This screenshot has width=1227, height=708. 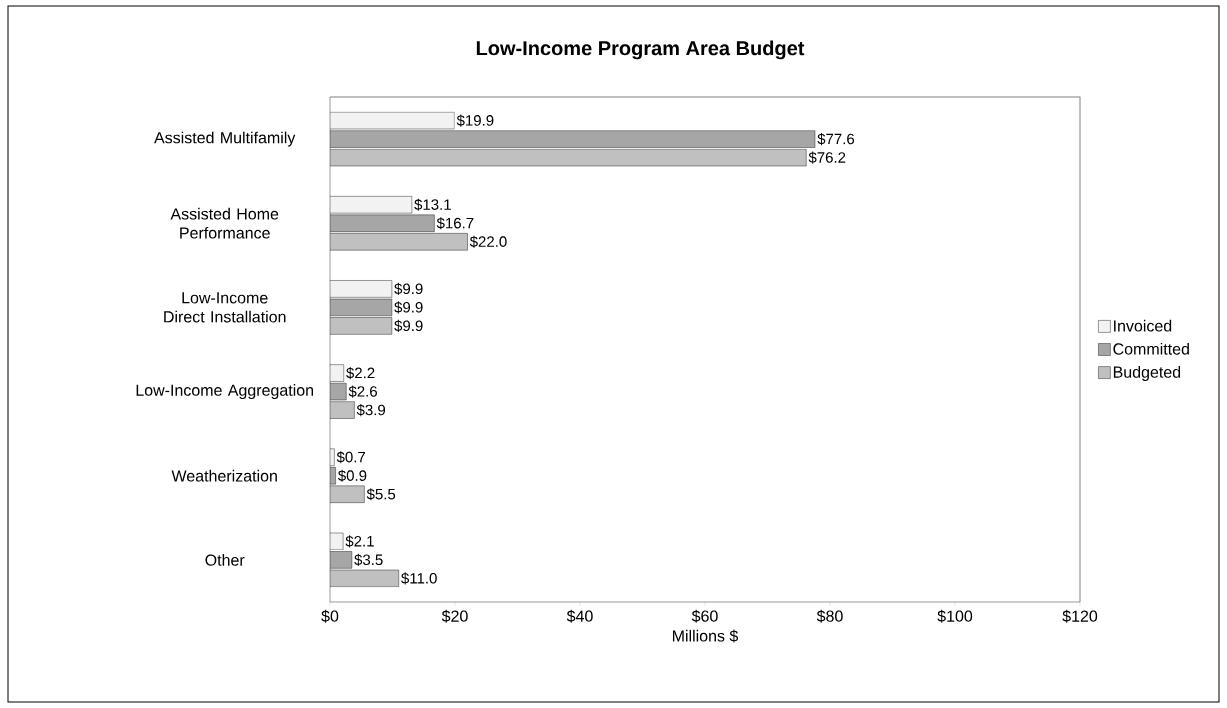 I want to click on data-label: $0.9, so click(x=352, y=475).